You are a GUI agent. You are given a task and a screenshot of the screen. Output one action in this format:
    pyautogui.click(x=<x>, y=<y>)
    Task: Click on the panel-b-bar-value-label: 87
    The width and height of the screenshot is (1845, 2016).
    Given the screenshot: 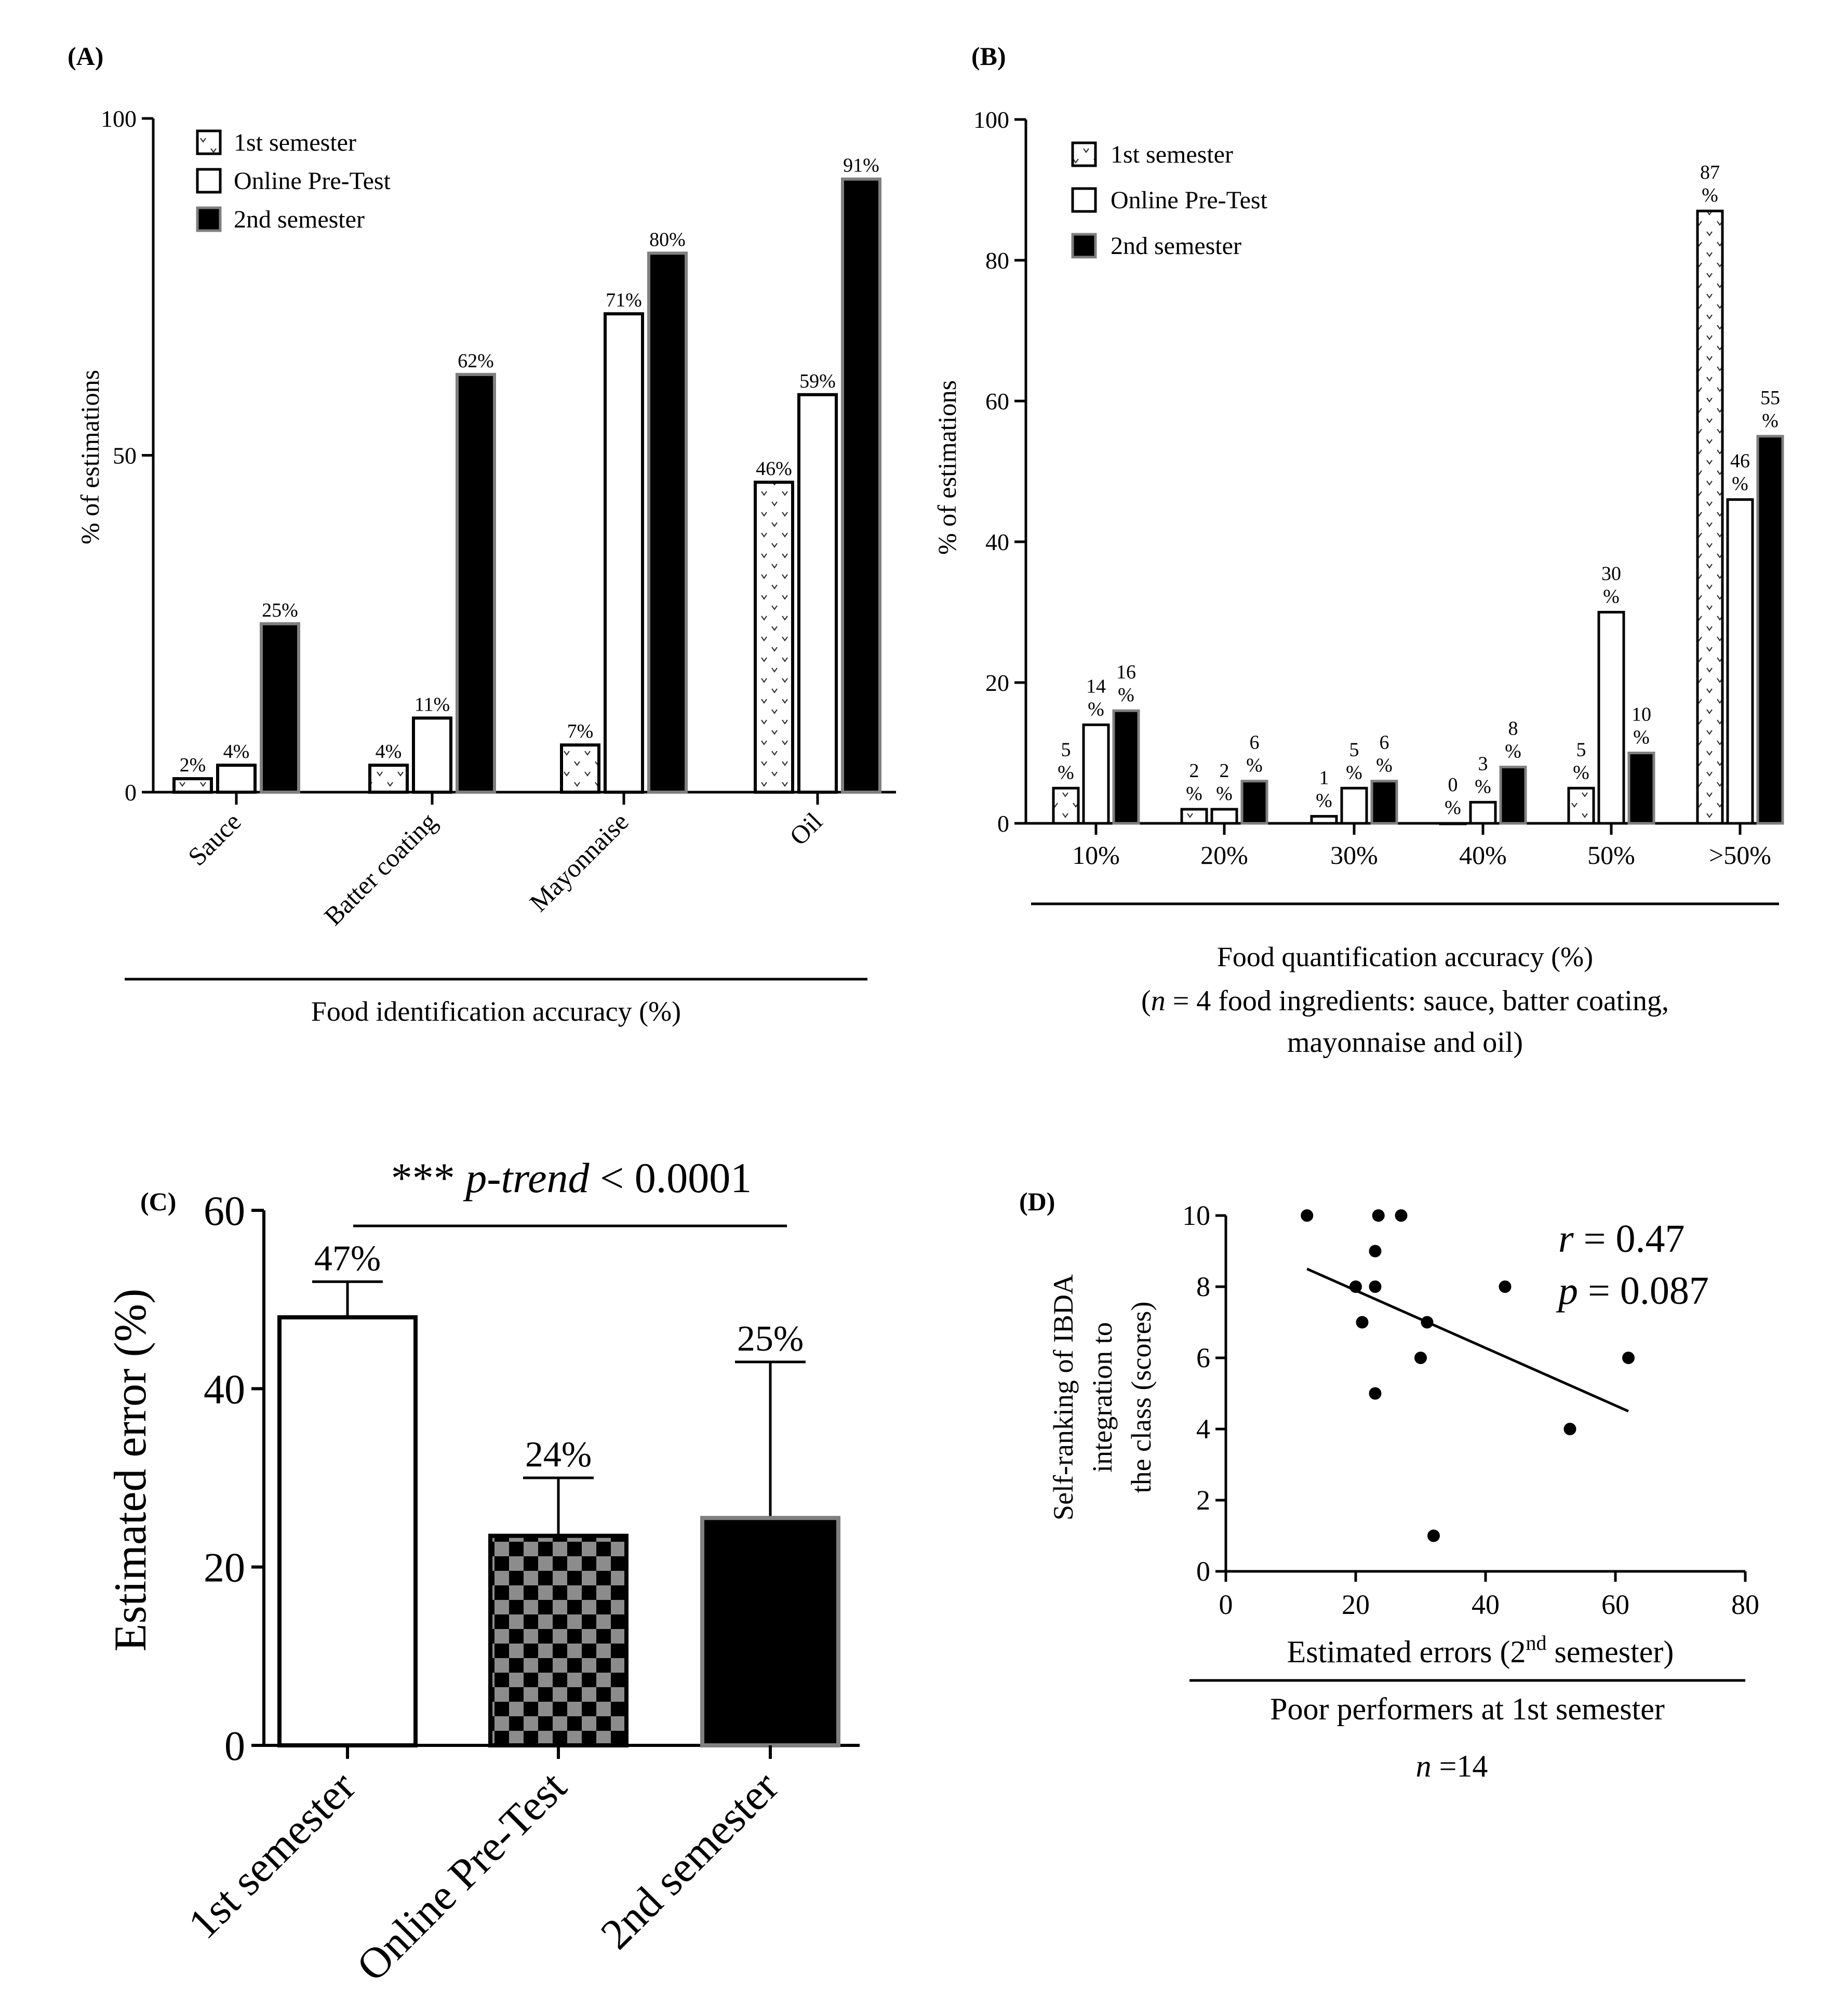 What is the action you would take?
    pyautogui.click(x=1710, y=172)
    